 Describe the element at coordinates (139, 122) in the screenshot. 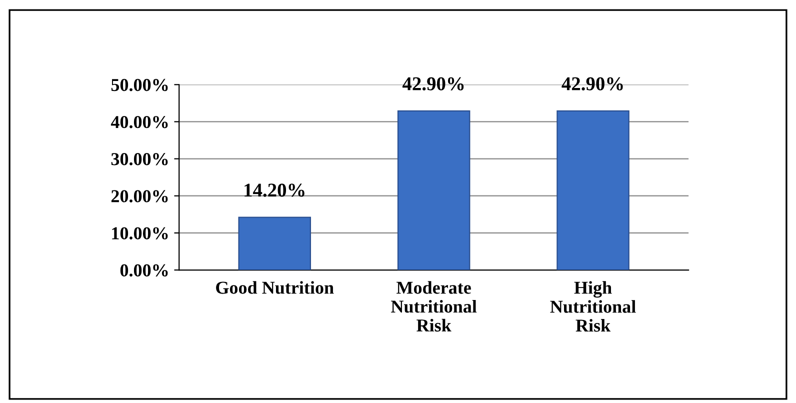

I see `y-tick-label: 40.00%` at that location.